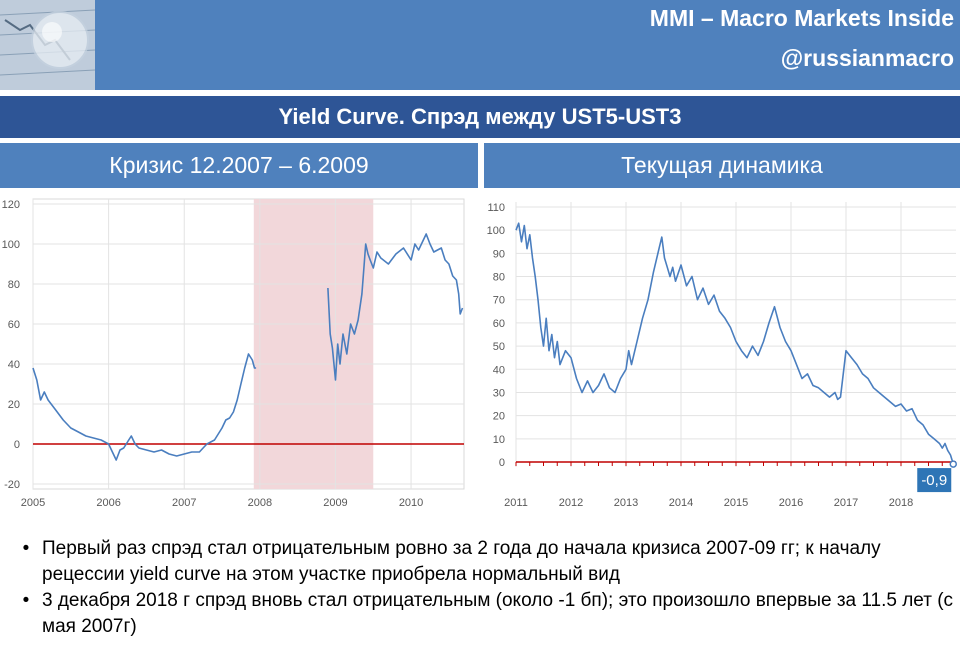 This screenshot has width=960, height=656. I want to click on x-tick-label: 2009, so click(335, 503).